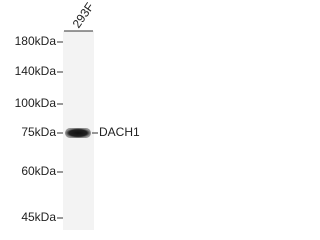  I want to click on marker-label: 75kDa, so click(38, 132).